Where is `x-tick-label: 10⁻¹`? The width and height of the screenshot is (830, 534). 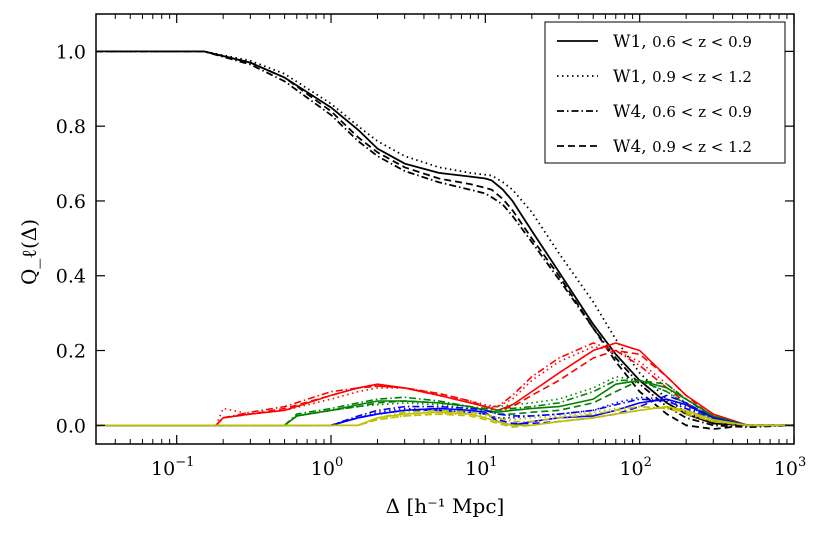
x-tick-label: 10⁻¹ is located at coordinates (172, 467).